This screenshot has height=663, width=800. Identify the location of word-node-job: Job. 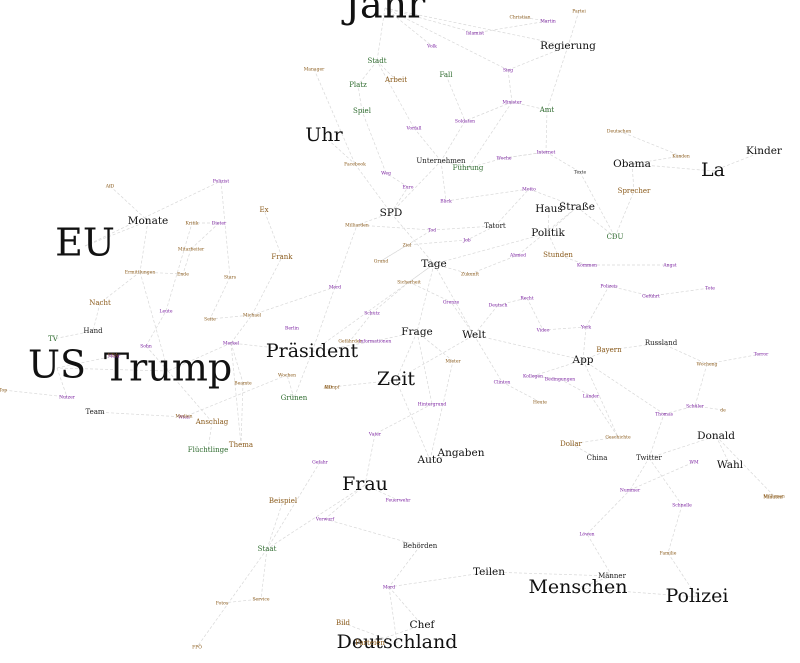
(466, 241).